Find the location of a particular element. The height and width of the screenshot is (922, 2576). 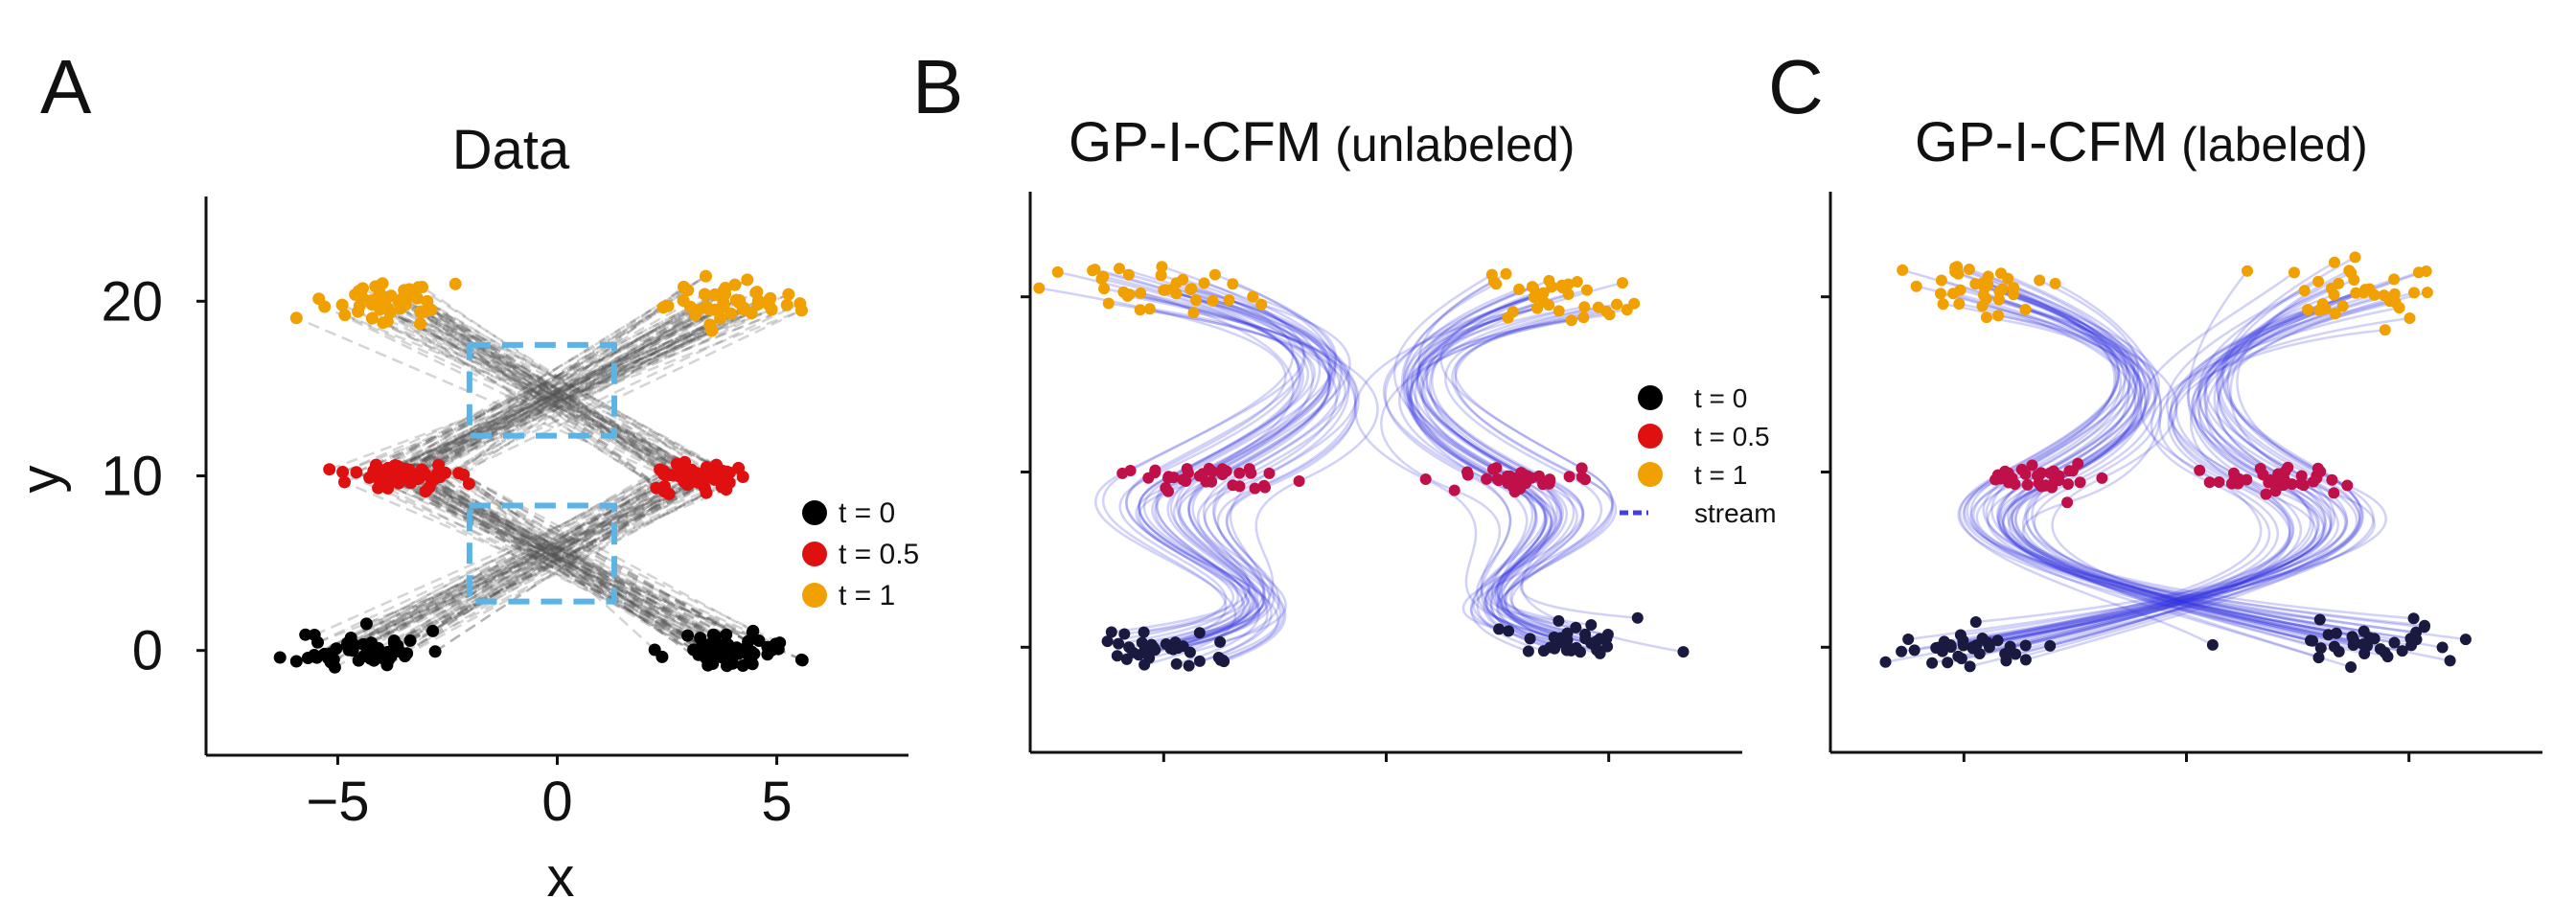

panel-b-title-main: GP-I-CFM is located at coordinates (1195, 142).